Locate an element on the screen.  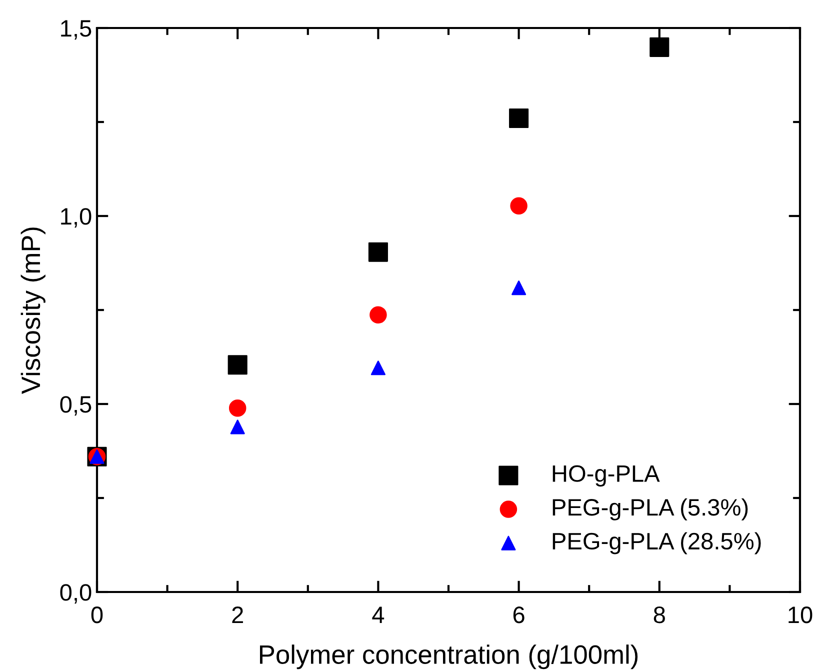
x-tick-label: 6 is located at coordinates (518, 615).